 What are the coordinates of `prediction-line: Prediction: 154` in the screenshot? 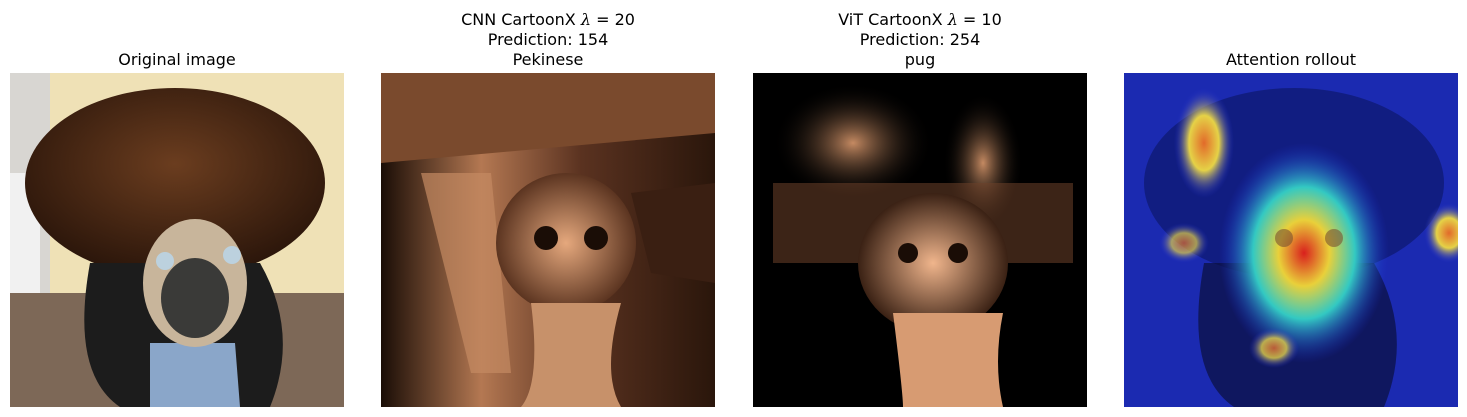 It's located at (548, 39).